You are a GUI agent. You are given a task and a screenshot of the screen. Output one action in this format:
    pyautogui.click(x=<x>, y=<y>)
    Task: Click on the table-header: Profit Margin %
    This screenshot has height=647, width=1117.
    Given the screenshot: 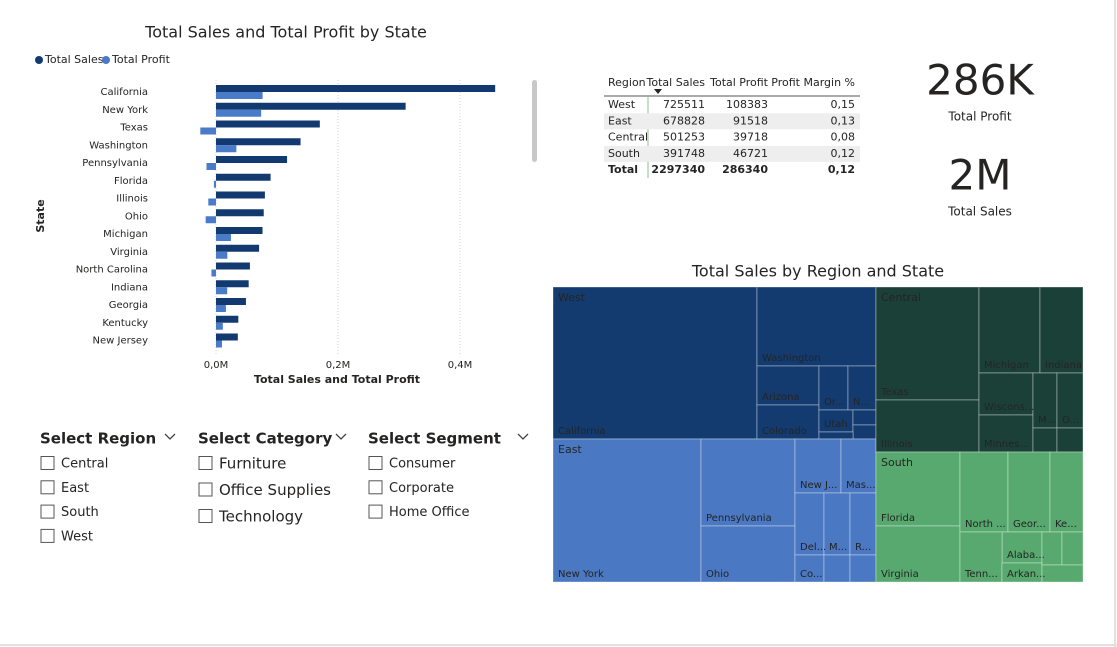 What is the action you would take?
    pyautogui.click(x=813, y=82)
    